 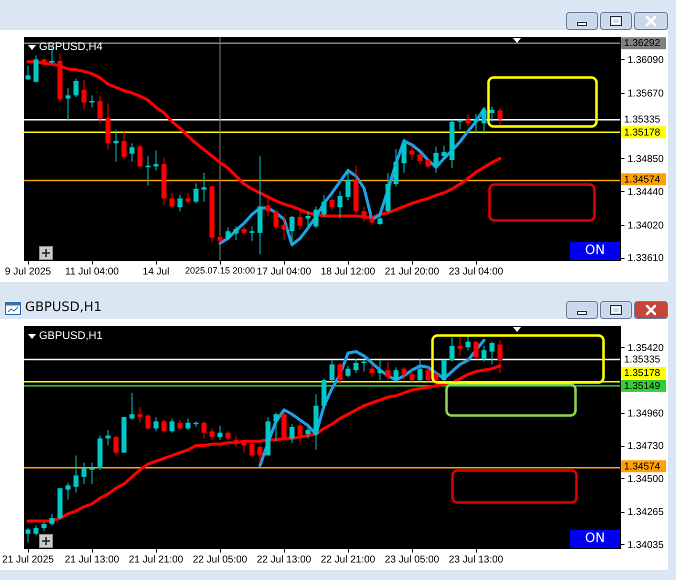 I want to click on x-tick-label: 21 Jul 2025, so click(x=28, y=560).